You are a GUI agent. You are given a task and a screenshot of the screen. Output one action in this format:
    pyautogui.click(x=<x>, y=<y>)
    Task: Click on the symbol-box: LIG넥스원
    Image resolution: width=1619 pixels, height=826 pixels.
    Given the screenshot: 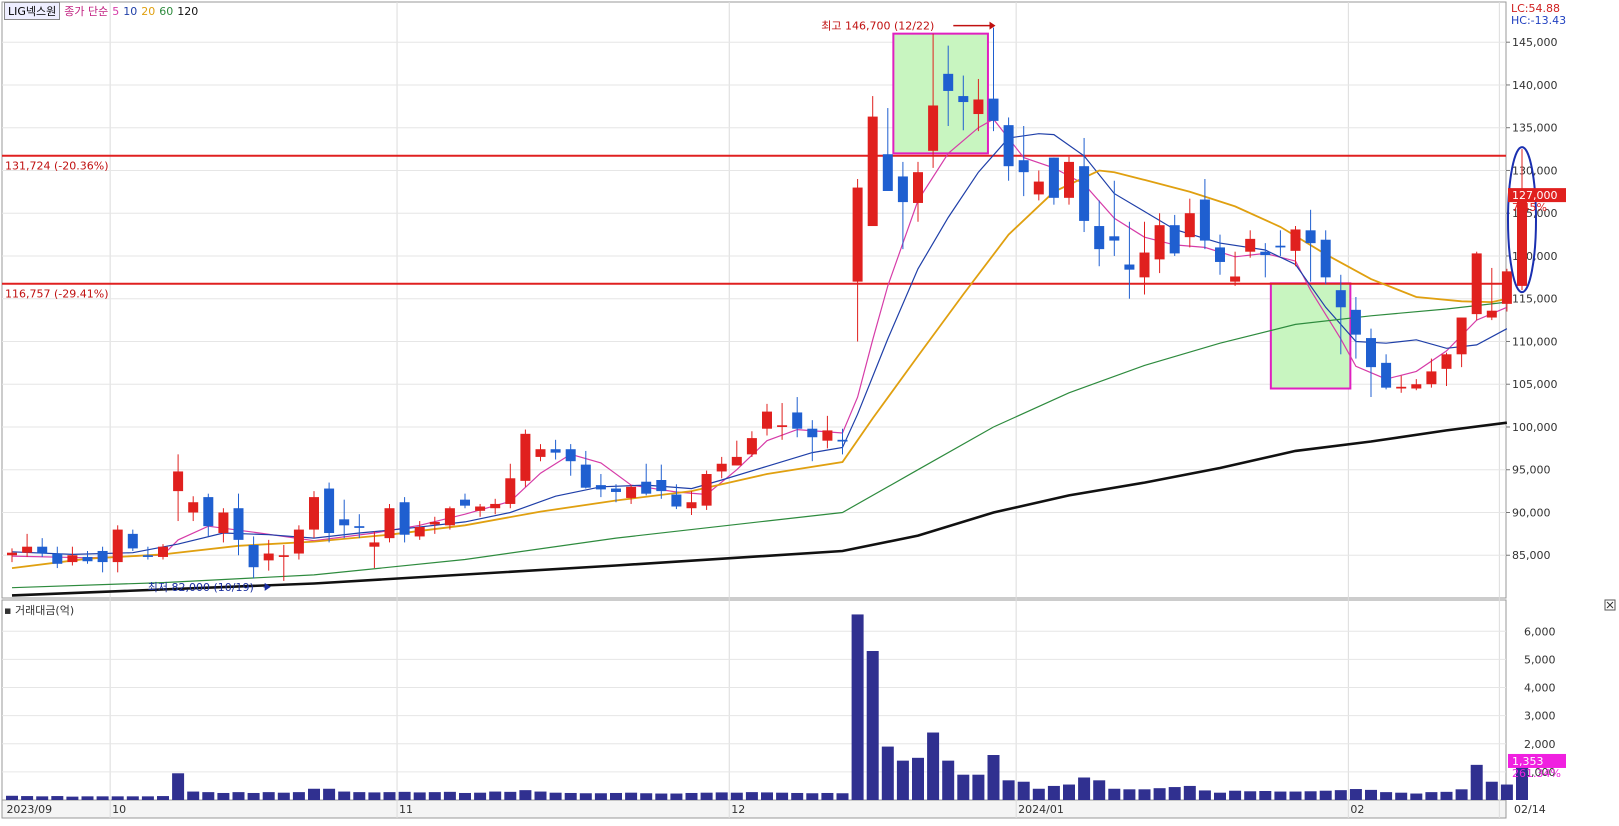 What is the action you would take?
    pyautogui.click(x=32, y=11)
    